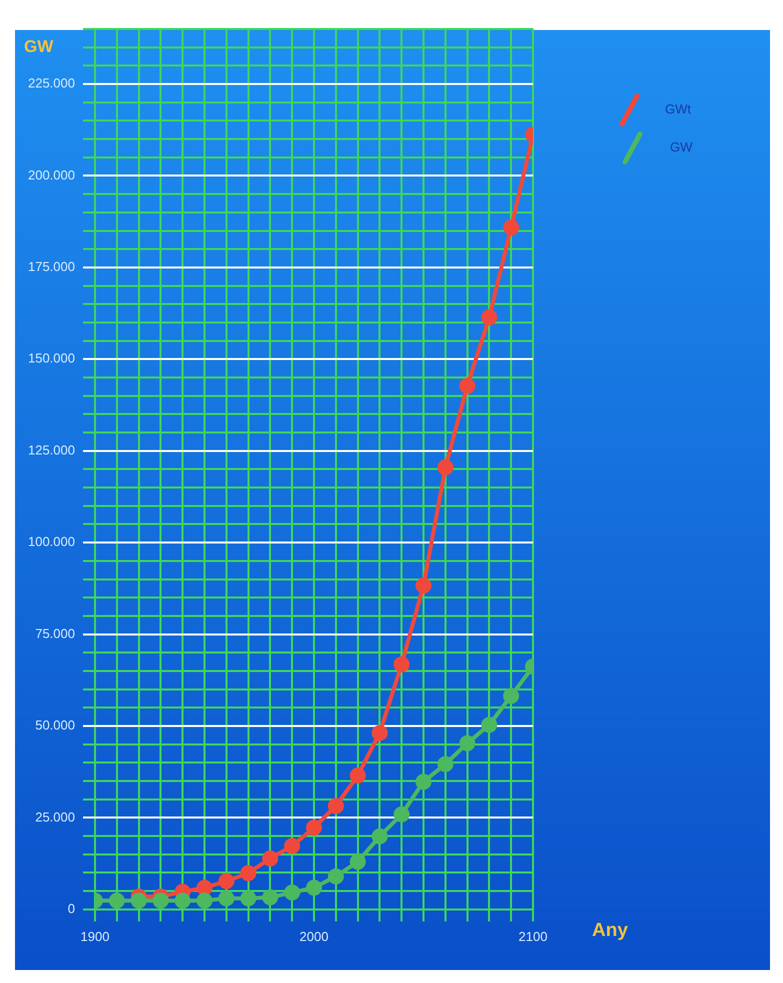 This screenshot has width=783, height=983. I want to click on y-tick-label: 200.000, so click(51, 174).